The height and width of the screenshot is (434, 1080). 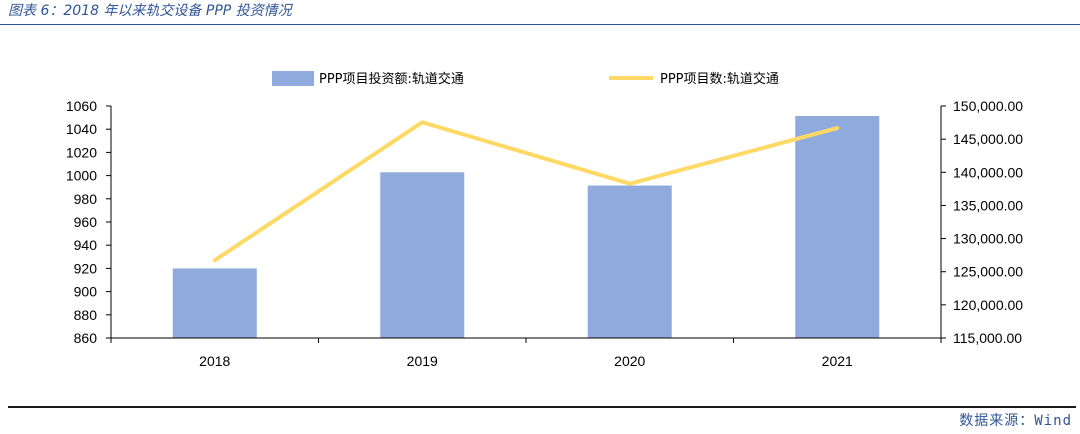 I want to click on y-right-tick-label: 115,000.00, so click(x=987, y=338).